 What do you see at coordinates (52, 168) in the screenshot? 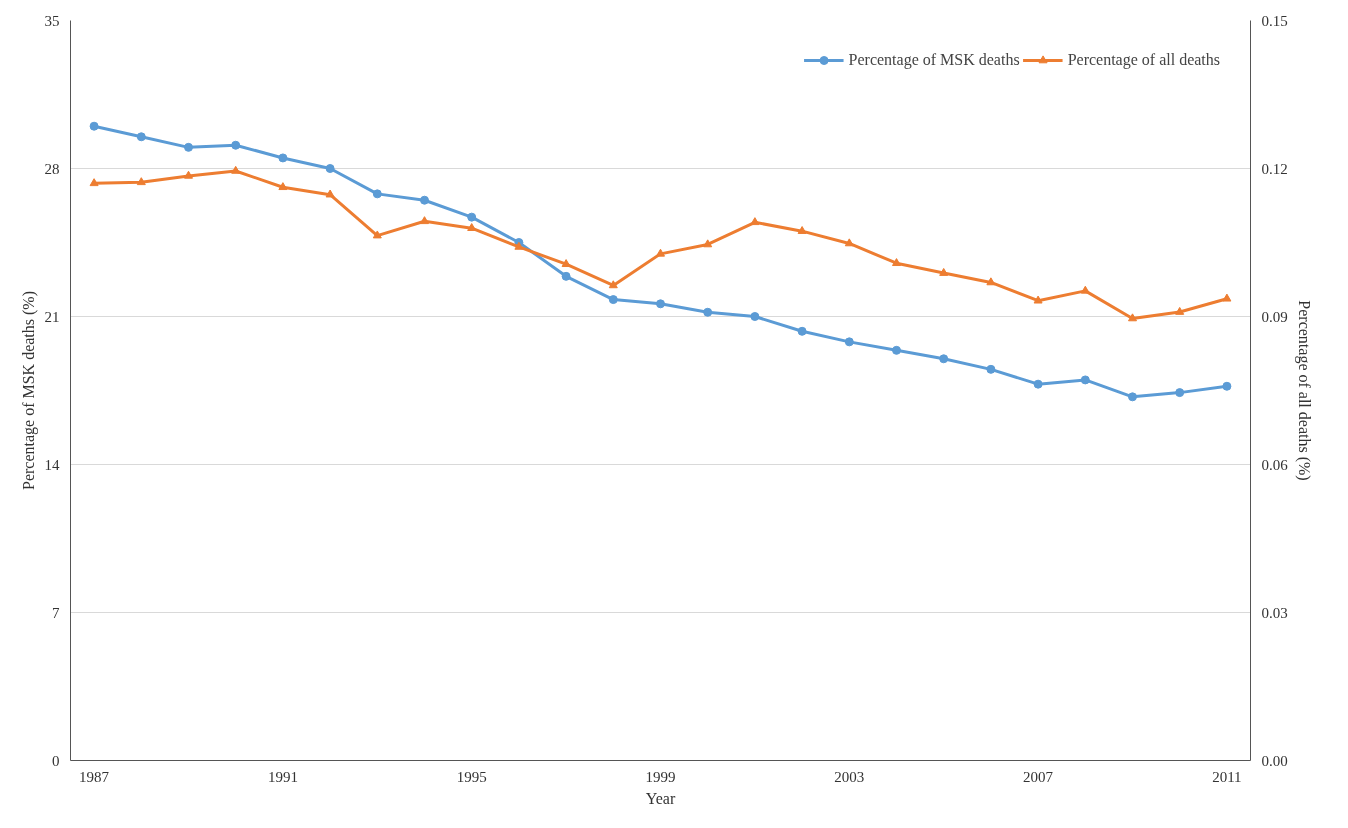
I see `y-tick-label: 28` at bounding box center [52, 168].